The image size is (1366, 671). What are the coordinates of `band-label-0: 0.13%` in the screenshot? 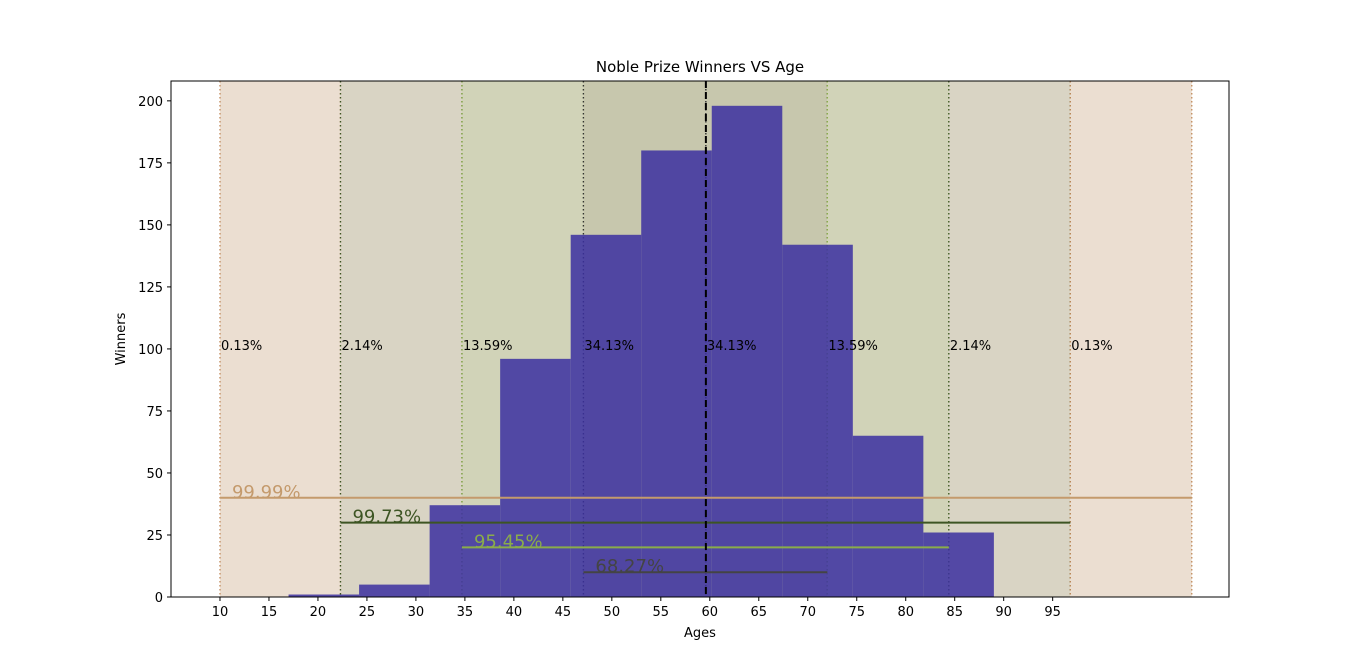 It's located at (241, 346).